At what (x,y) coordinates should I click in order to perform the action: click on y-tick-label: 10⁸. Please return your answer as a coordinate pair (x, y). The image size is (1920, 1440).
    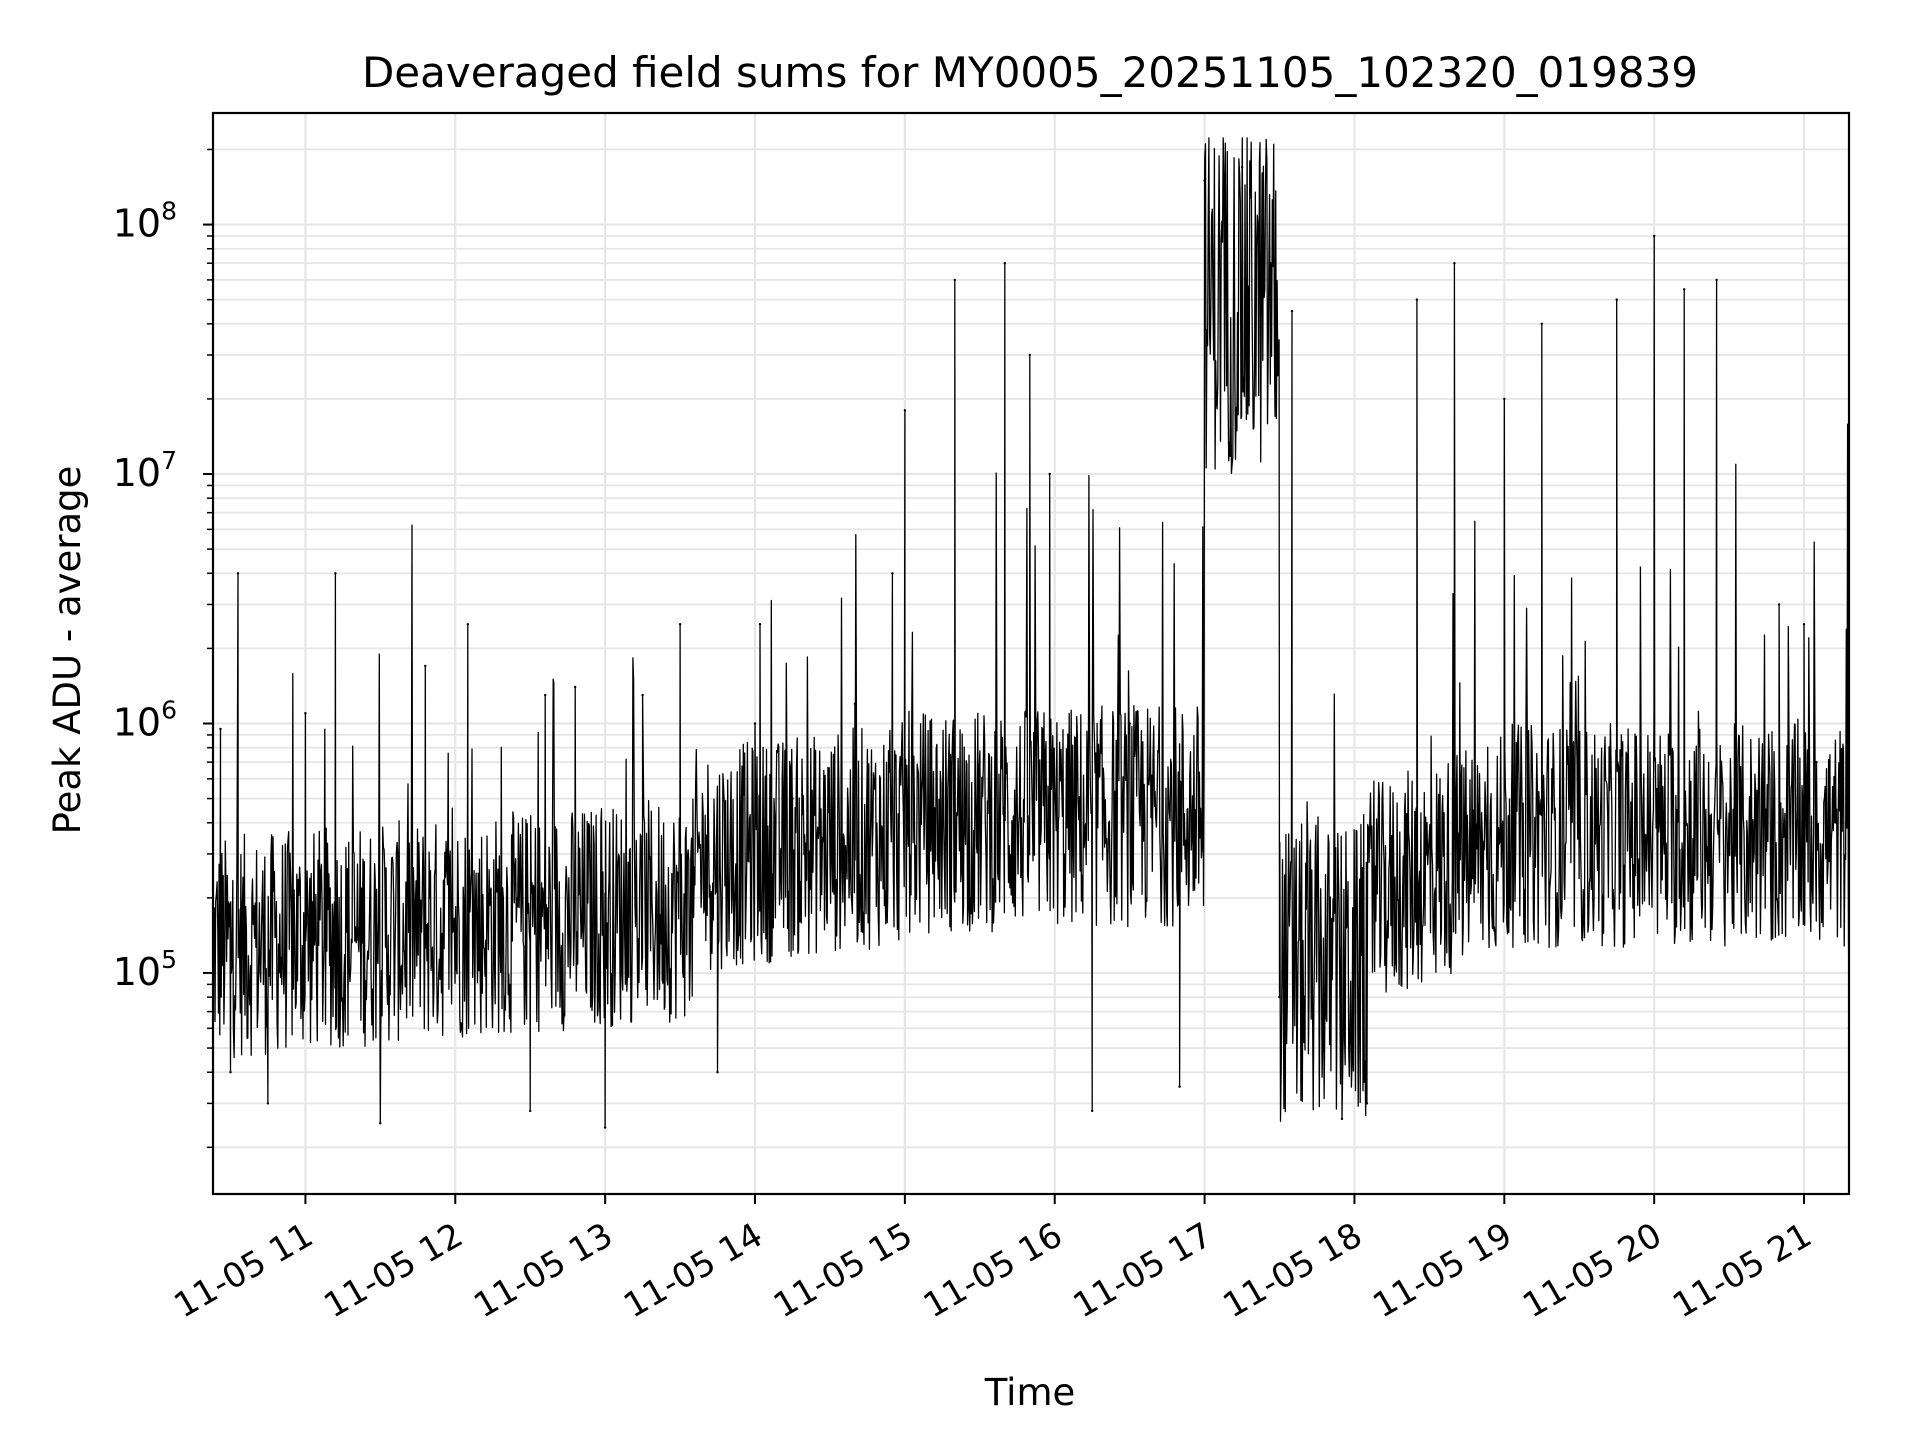
    Looking at the image, I should click on (145, 221).